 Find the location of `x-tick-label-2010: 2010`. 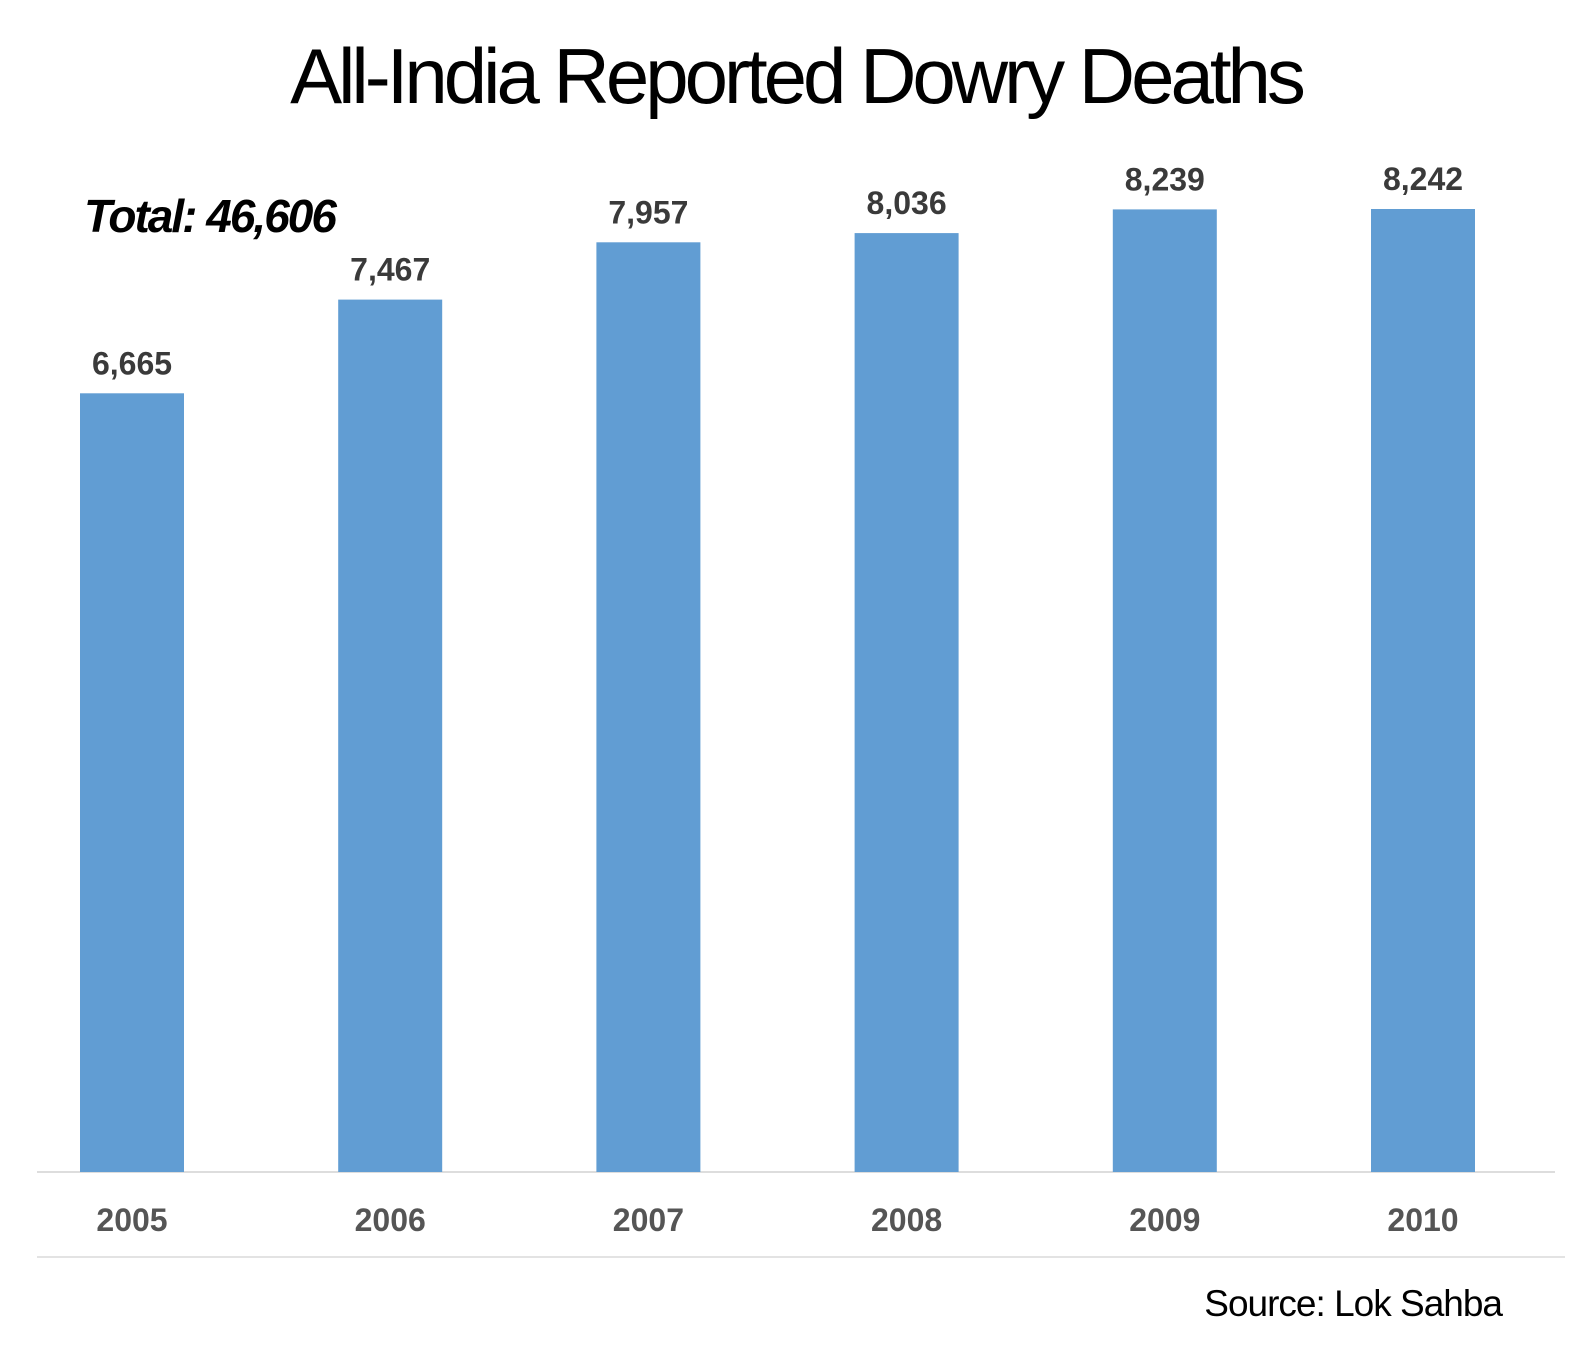

x-tick-label-2010: 2010 is located at coordinates (1422, 1220).